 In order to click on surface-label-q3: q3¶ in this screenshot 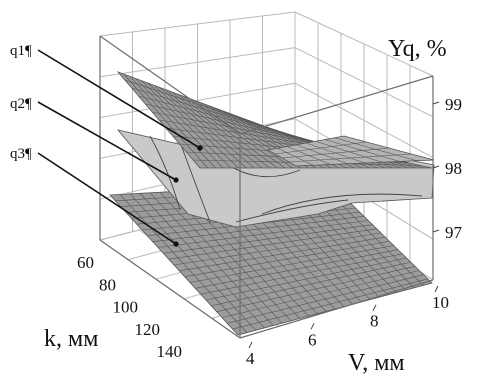, I will do `click(21, 154)`.